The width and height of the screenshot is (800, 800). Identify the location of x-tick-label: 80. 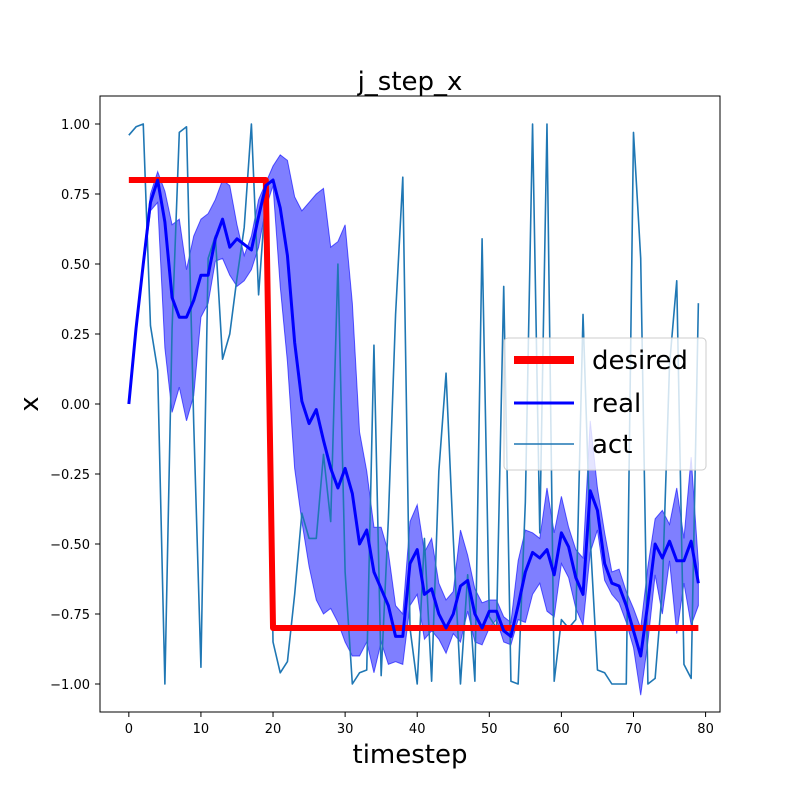
(705, 729).